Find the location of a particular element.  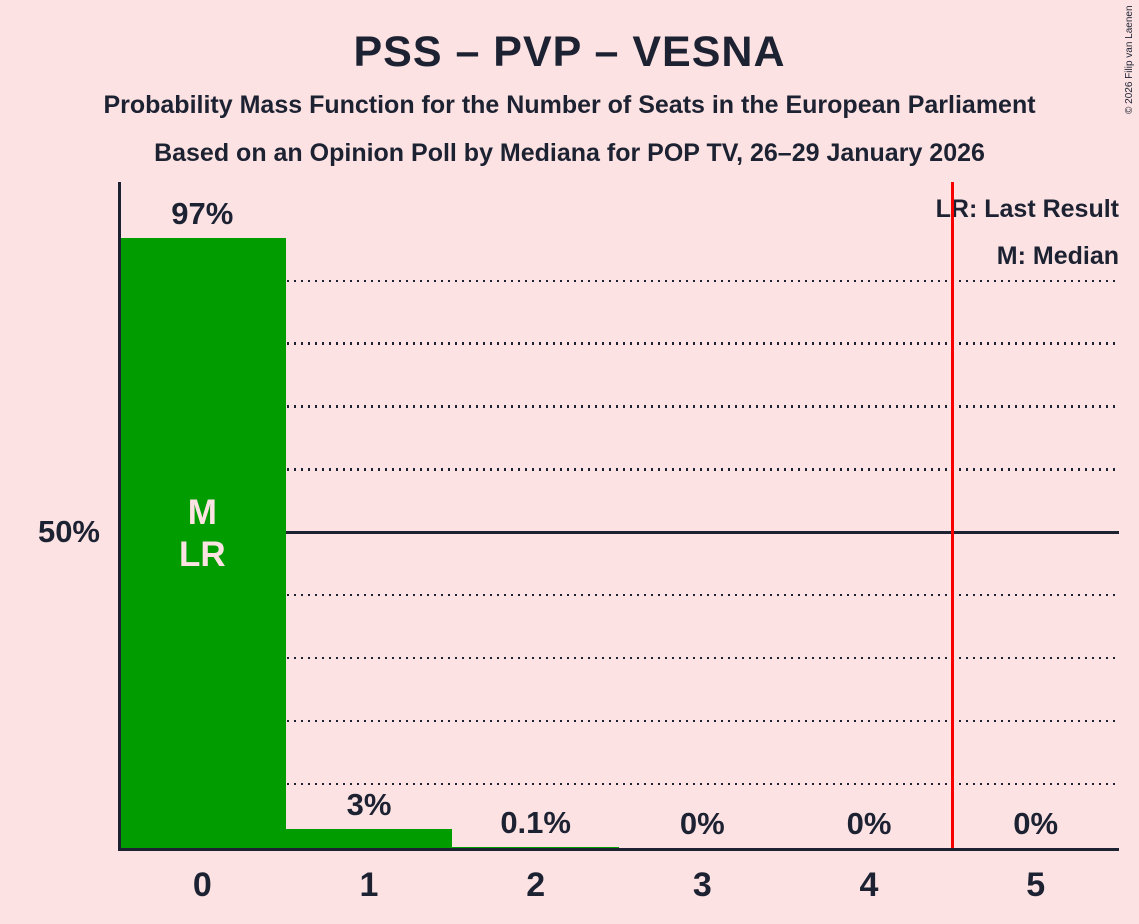

bar-value-label-3: 0% is located at coordinates (702, 823).